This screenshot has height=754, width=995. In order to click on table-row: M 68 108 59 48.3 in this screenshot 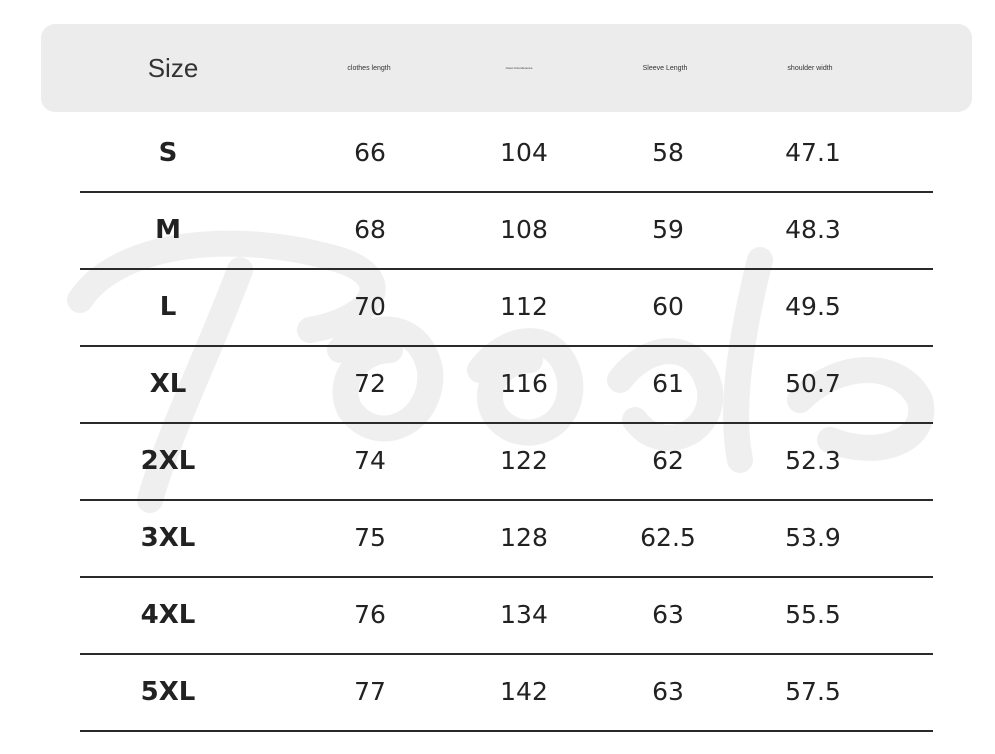, I will do `click(506, 230)`.